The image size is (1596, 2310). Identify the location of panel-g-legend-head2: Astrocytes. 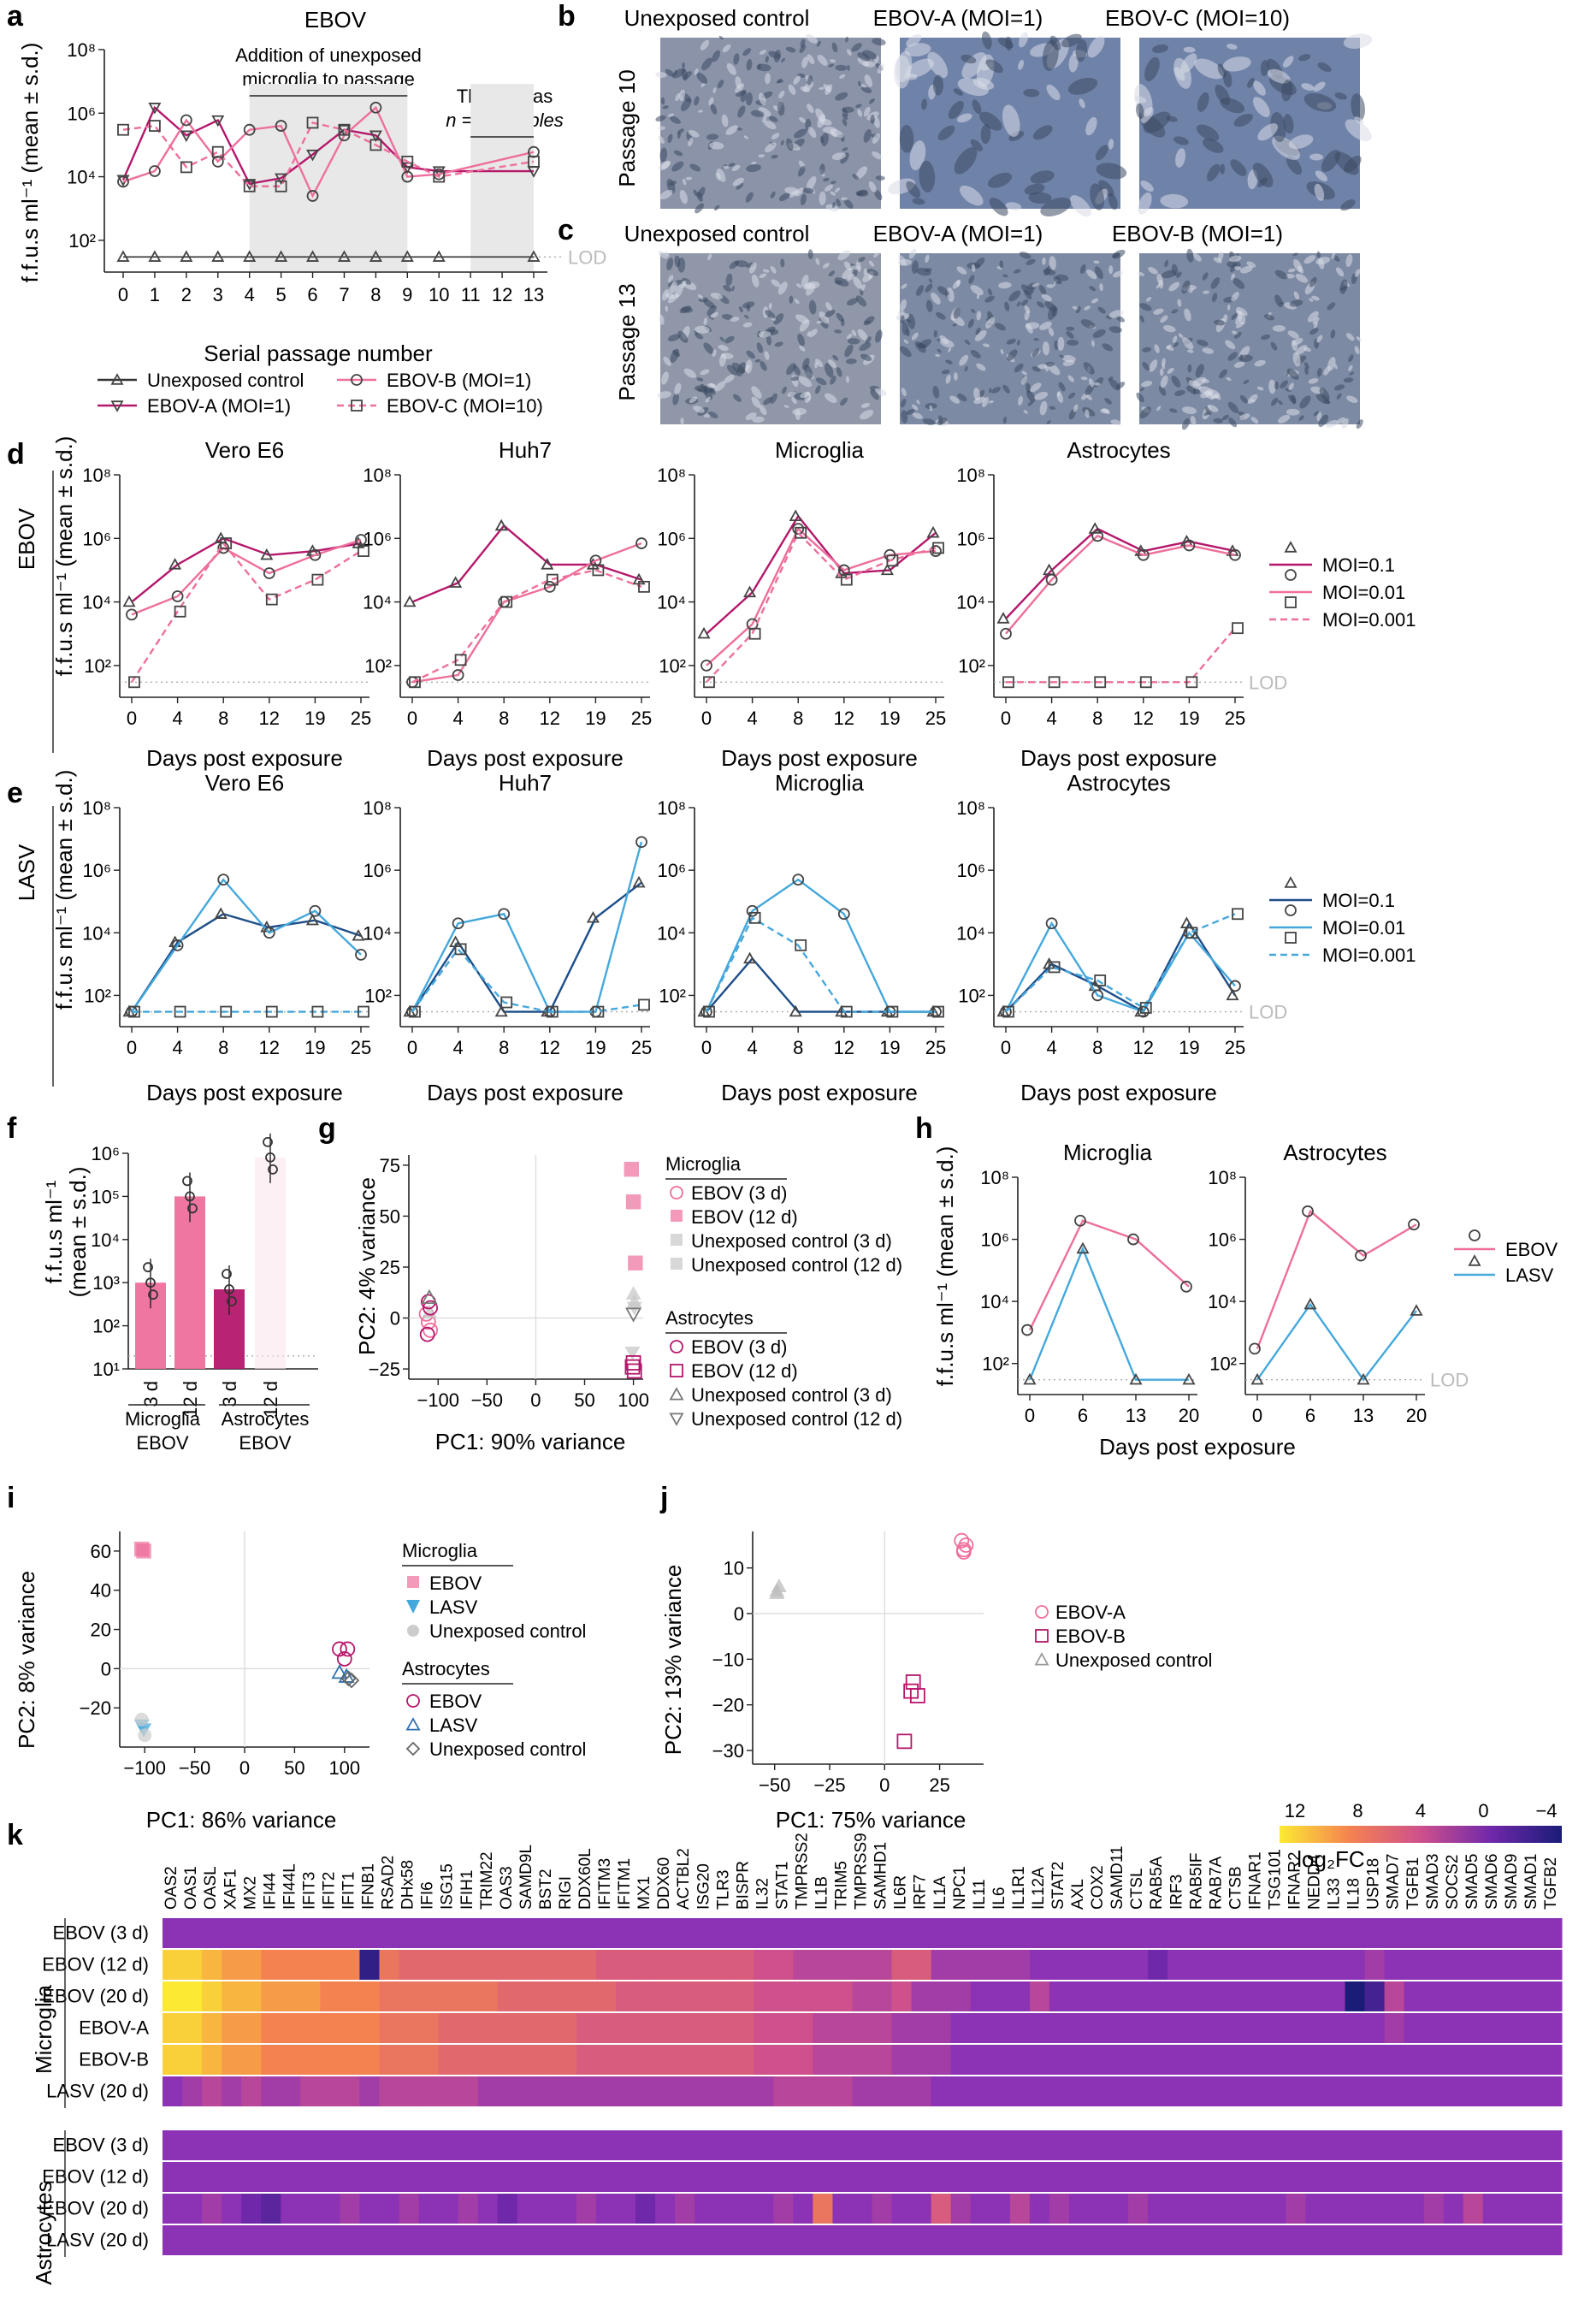
(709, 1318).